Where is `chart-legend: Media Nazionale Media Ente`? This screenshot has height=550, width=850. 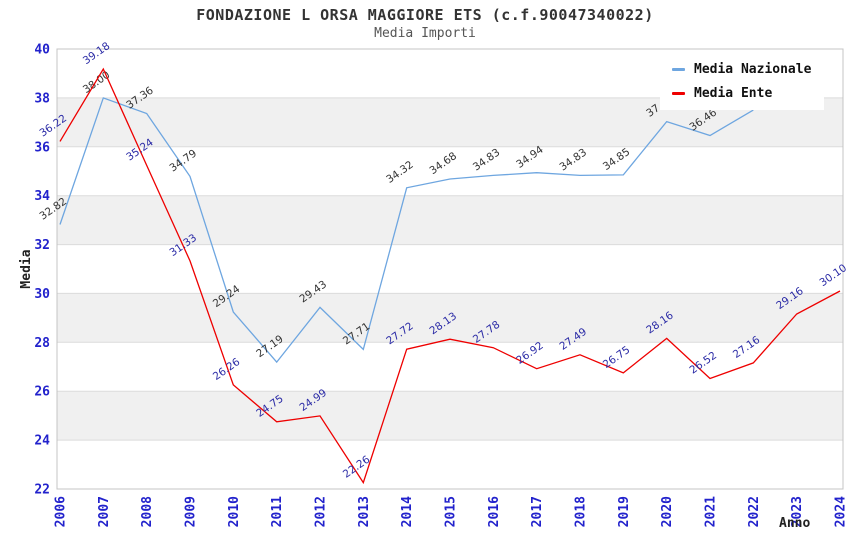 chart-legend: Media Nazionale Media Ente is located at coordinates (742, 82).